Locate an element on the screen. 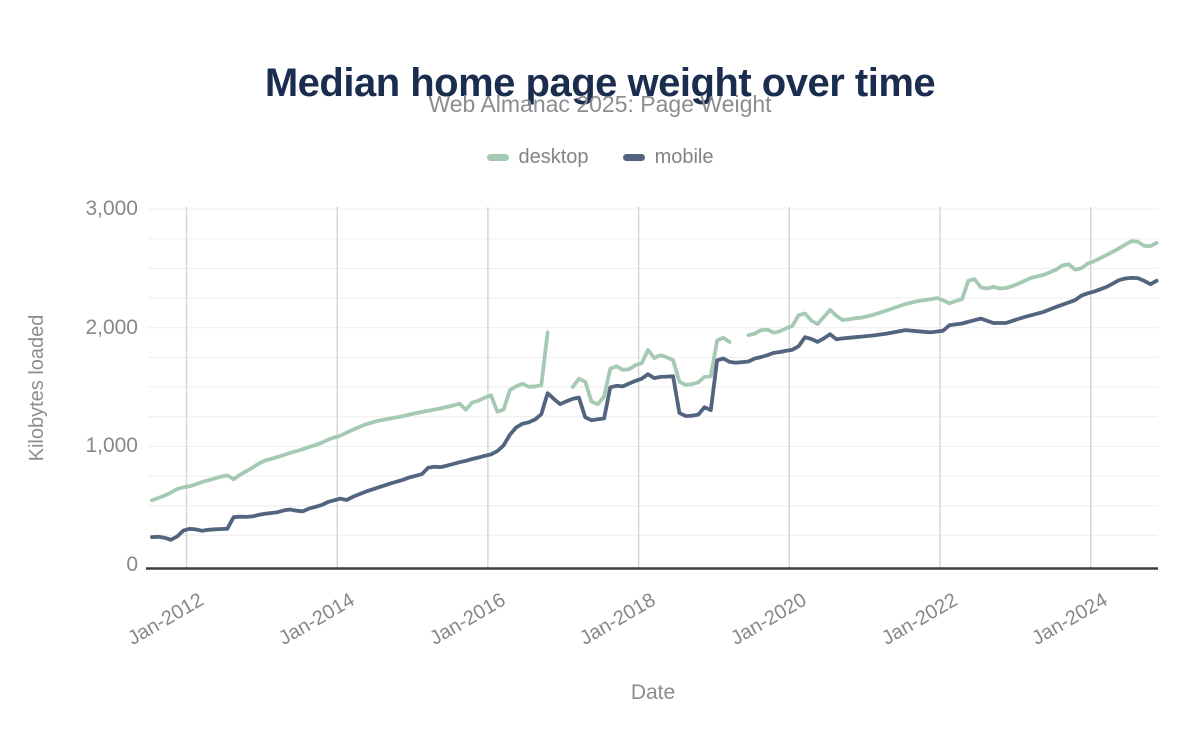 This screenshot has width=1200, height=742. y-tick-label: 2,000 is located at coordinates (111, 327).